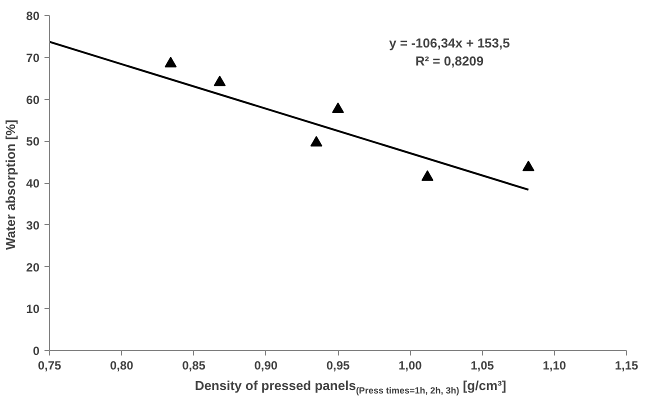  I want to click on x-tick-label: 0,95, so click(338, 365).